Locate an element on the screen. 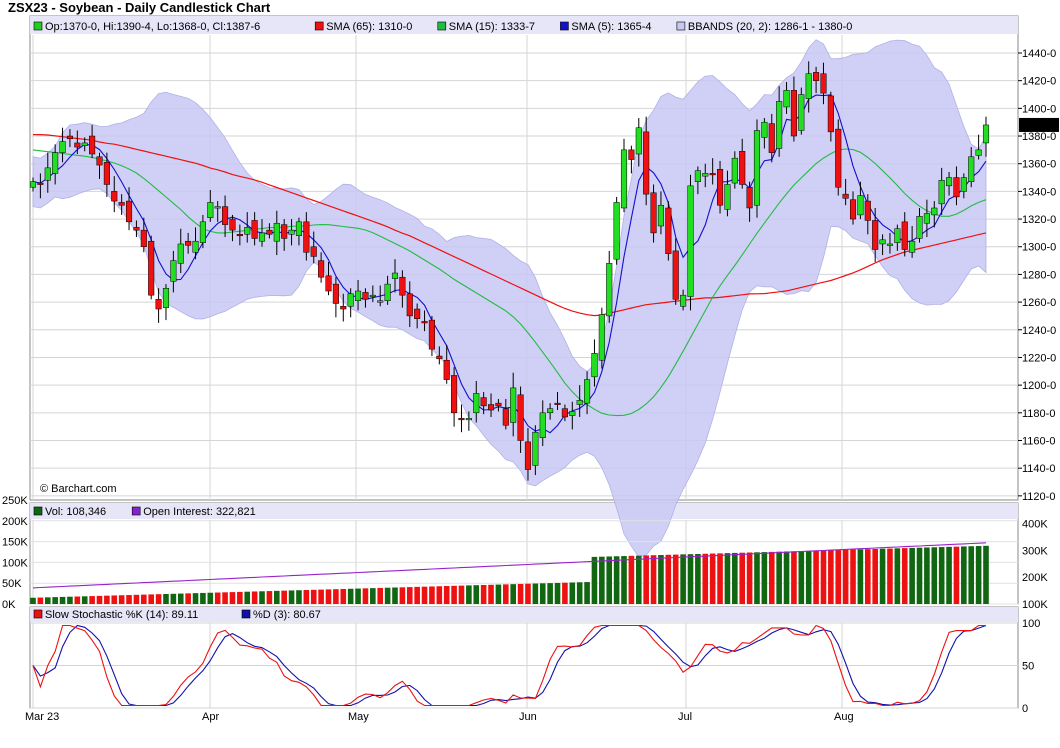  price-tick-label: 1420-0 is located at coordinates (1039, 82).